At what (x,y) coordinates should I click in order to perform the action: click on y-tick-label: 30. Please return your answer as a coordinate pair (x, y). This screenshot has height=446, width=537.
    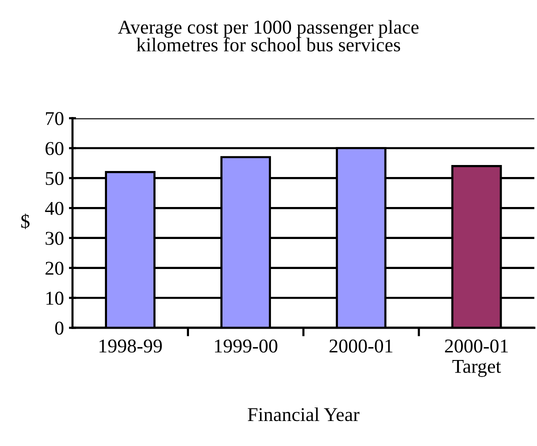
    Looking at the image, I should click on (55, 238).